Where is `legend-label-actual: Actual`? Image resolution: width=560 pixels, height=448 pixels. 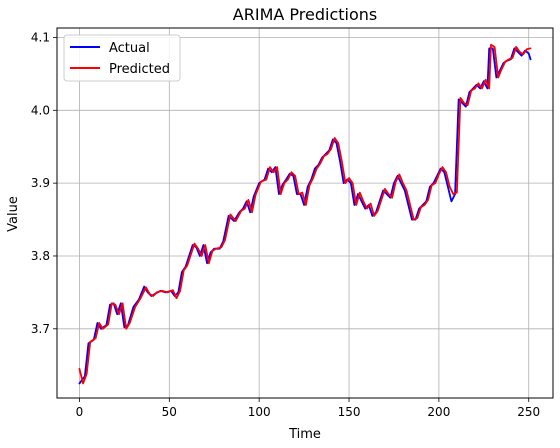 legend-label-actual: Actual is located at coordinates (129, 48).